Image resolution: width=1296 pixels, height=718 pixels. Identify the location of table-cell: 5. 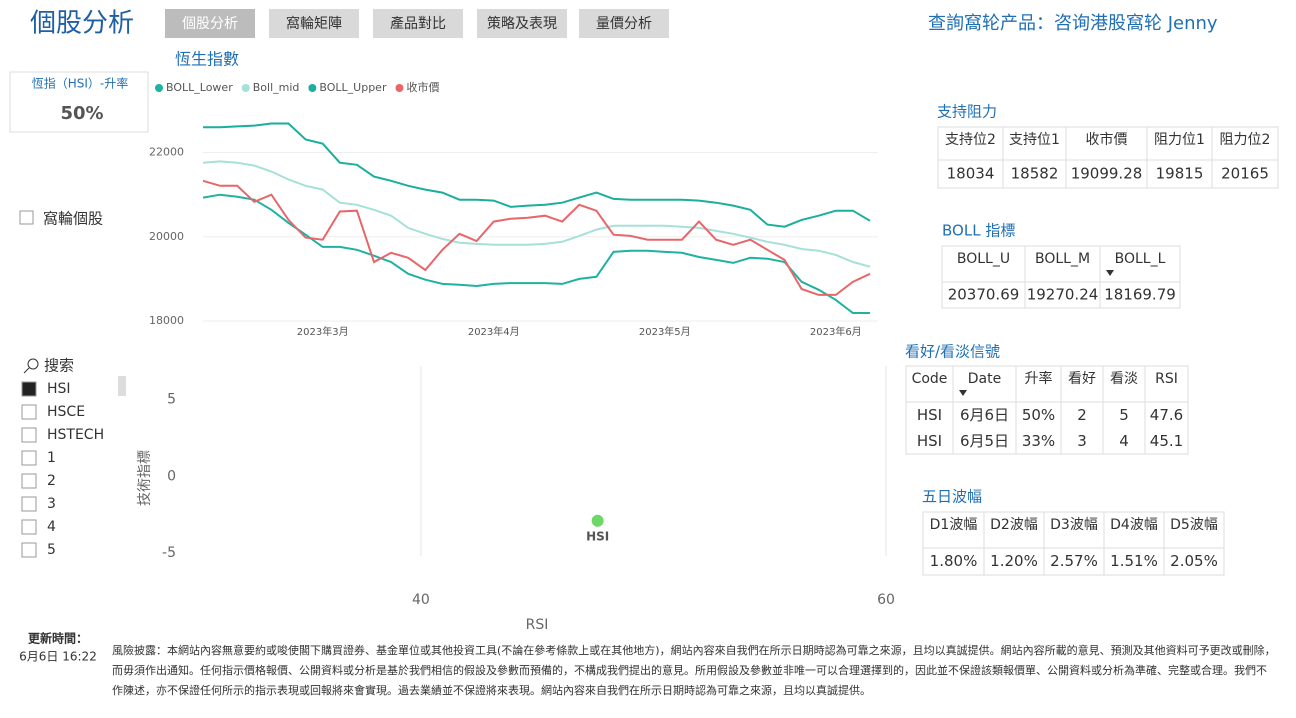
(1124, 415).